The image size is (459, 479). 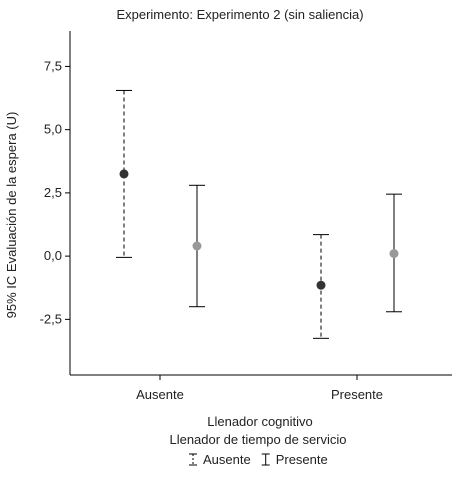 I want to click on y-axis-ticks: -2,5 0,0 2,5 5,0 7,5, so click(x=55, y=192).